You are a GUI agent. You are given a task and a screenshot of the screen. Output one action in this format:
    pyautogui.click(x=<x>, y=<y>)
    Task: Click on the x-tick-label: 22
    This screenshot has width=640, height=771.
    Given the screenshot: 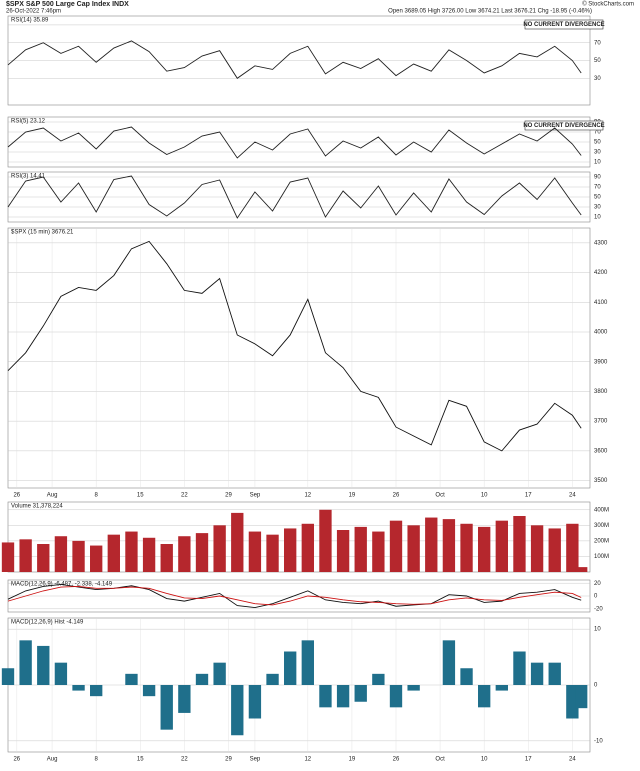 What is the action you would take?
    pyautogui.click(x=184, y=760)
    